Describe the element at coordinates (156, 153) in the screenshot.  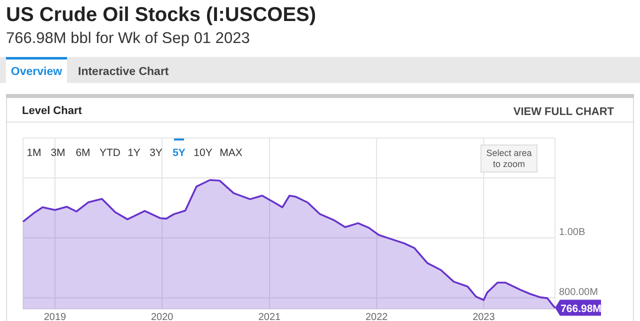
I see `annotation: 3Y` at that location.